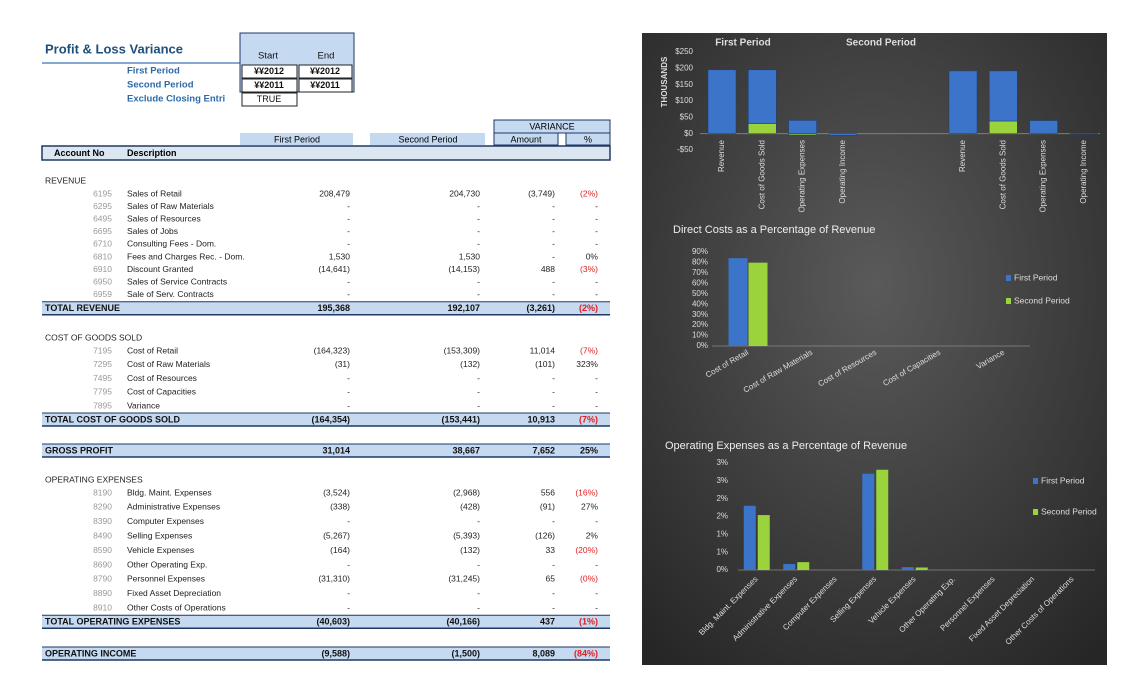 This screenshot has height=692, width=1140. What do you see at coordinates (464, 269) in the screenshot?
I see `amount-cell: (14,153)` at bounding box center [464, 269].